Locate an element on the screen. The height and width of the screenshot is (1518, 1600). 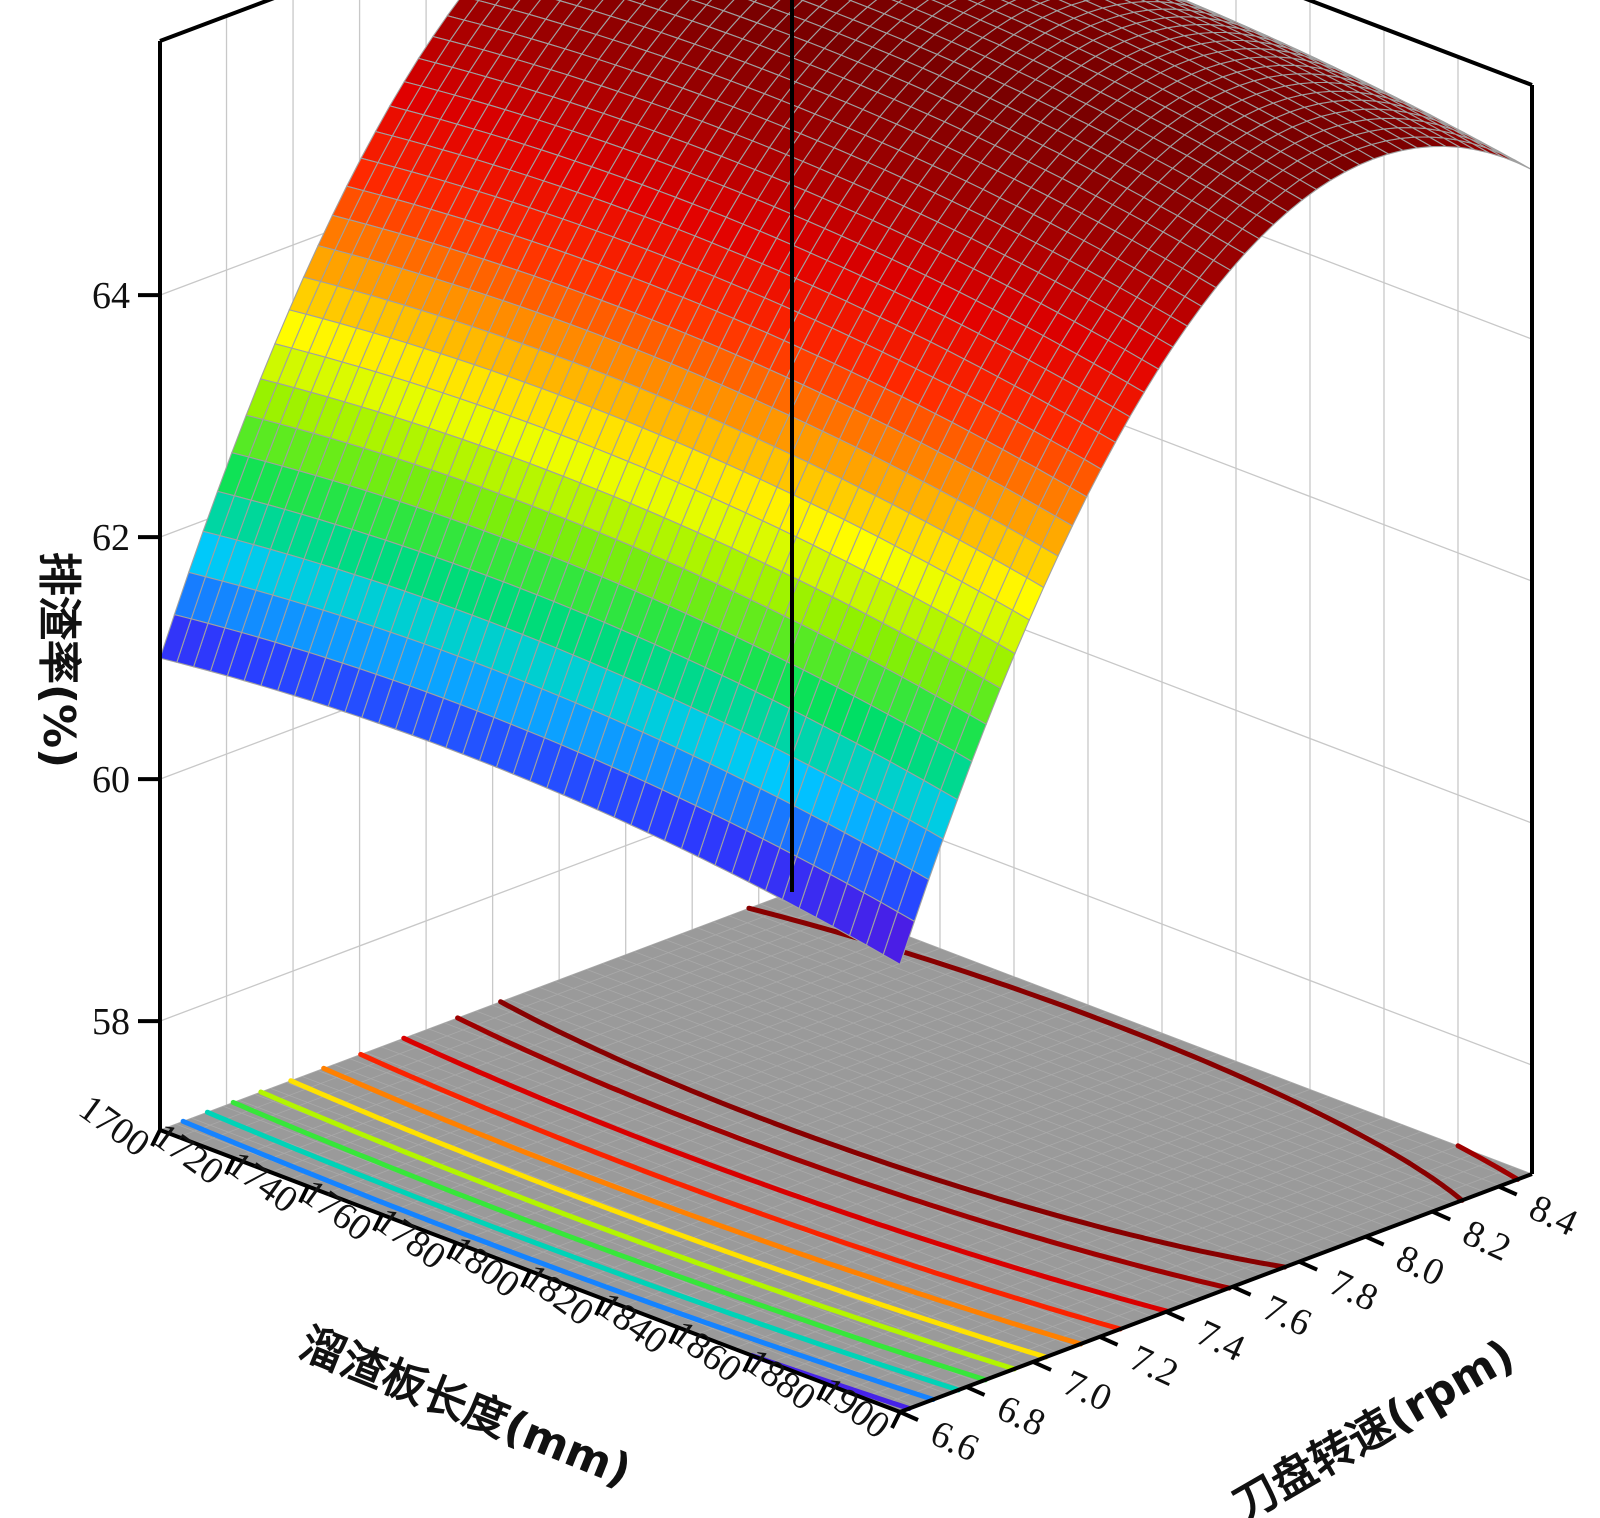
y-axis-line is located at coordinates (1216, 1293).